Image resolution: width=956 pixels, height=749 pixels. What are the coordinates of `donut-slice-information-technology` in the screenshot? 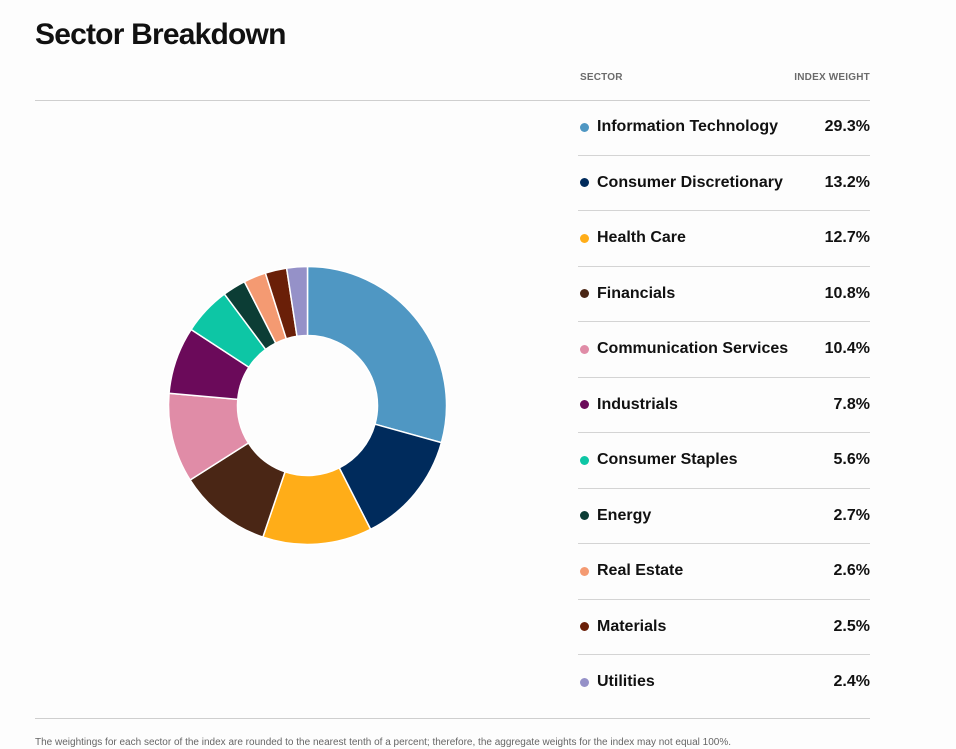 It's located at (377, 354).